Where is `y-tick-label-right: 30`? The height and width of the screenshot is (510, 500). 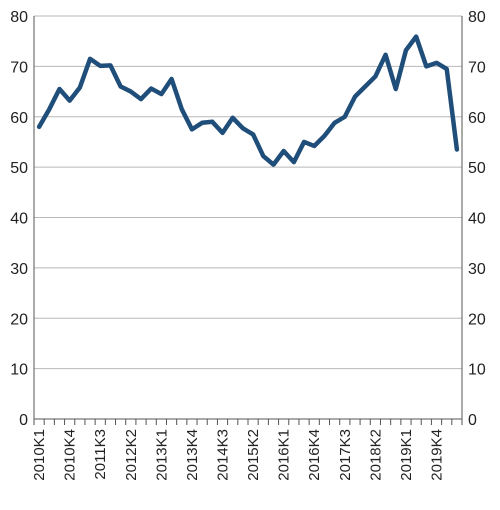
y-tick-label-right: 30 is located at coordinates (477, 269).